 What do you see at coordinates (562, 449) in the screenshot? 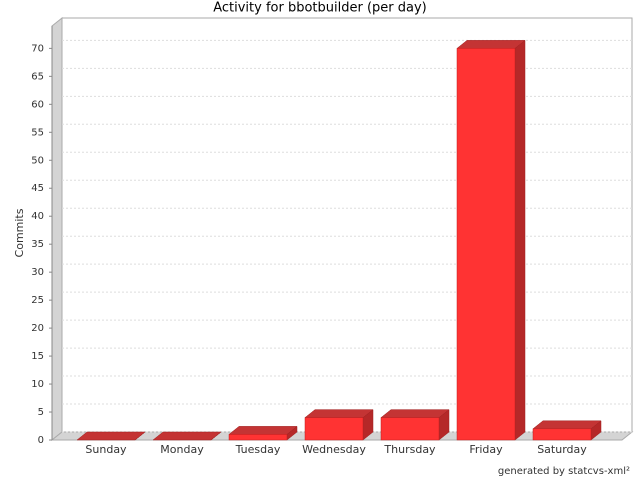
I see `x-tick-label: Saturday` at bounding box center [562, 449].